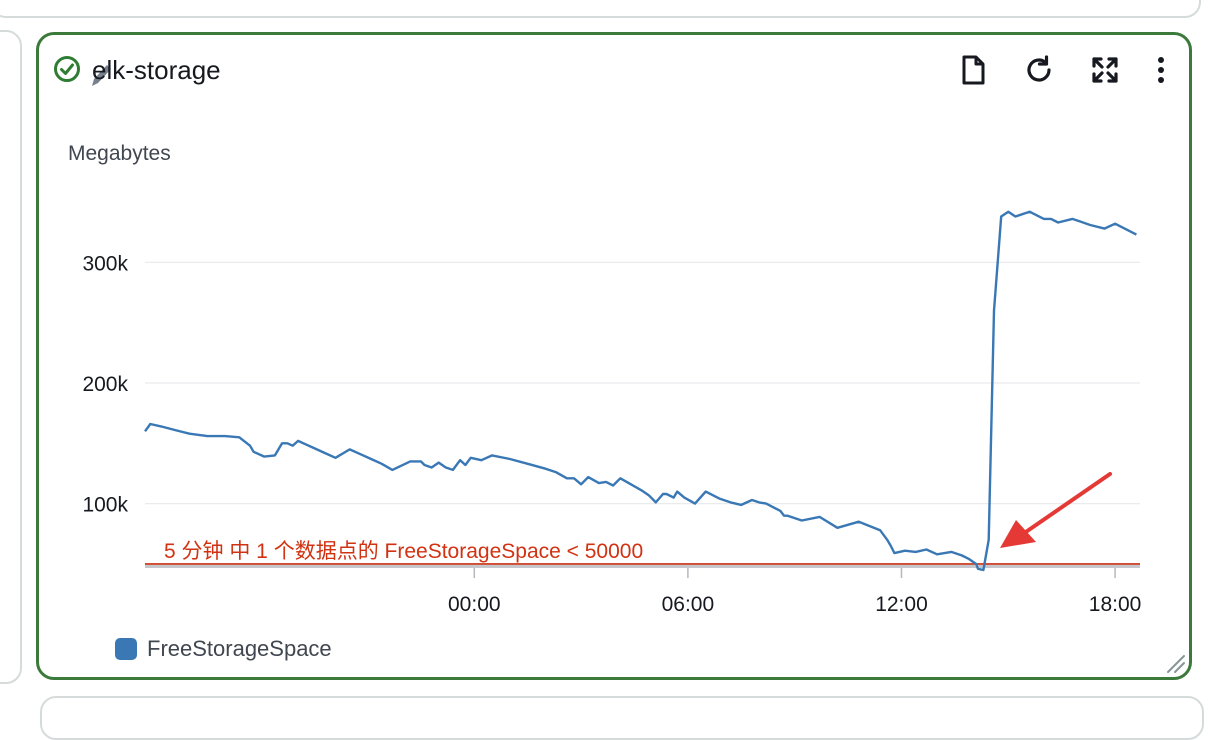 Image resolution: width=1208 pixels, height=740 pixels. I want to click on widget-title: elk-storage, so click(156, 70).